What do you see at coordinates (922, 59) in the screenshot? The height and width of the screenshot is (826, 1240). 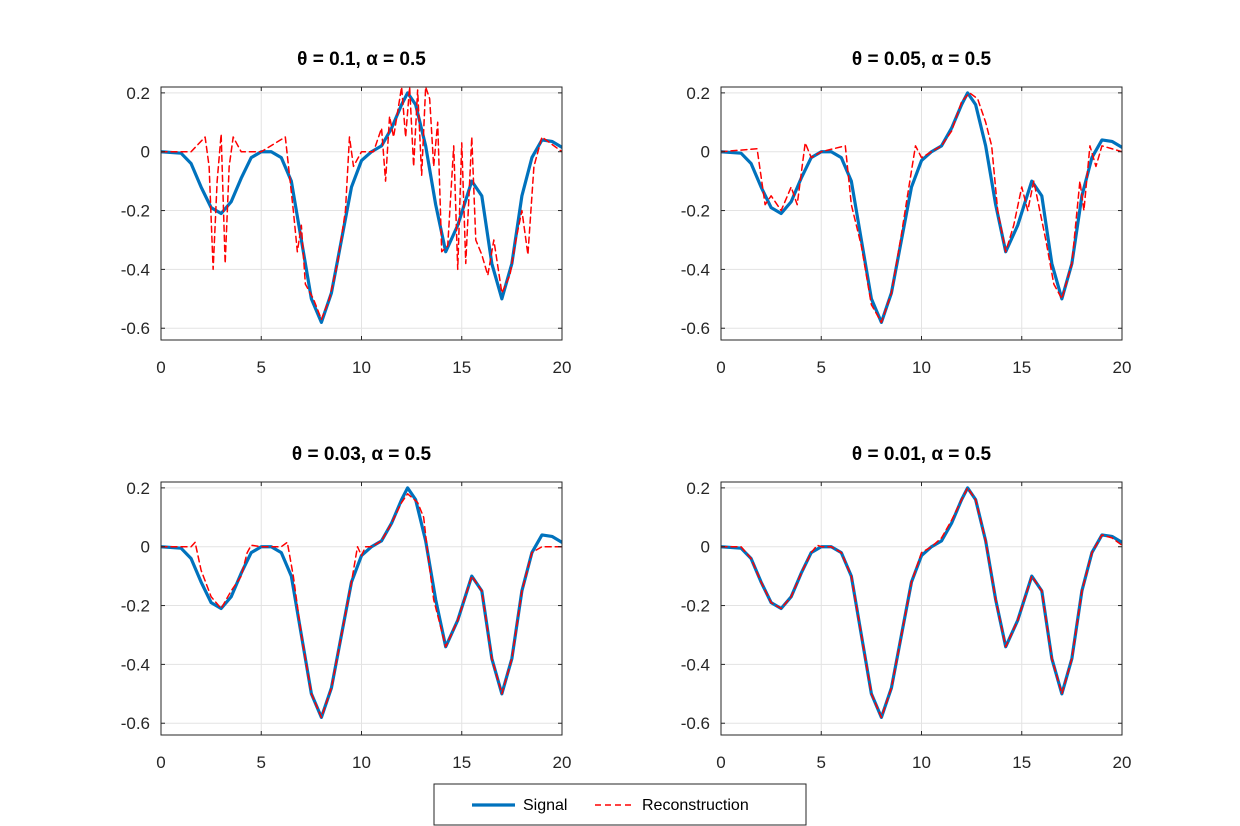 I see `subplot-title: θ = 0.05, α = 0.5` at bounding box center [922, 59].